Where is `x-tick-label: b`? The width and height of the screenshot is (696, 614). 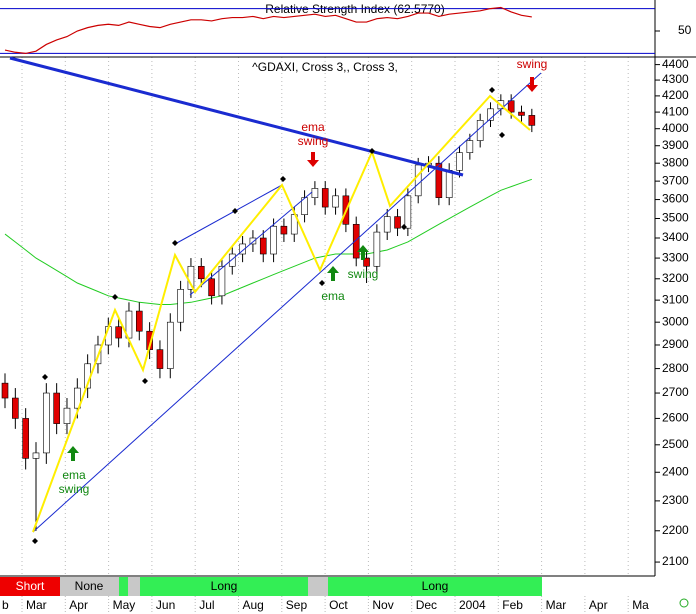
x-tick-label: b is located at coordinates (5, 605).